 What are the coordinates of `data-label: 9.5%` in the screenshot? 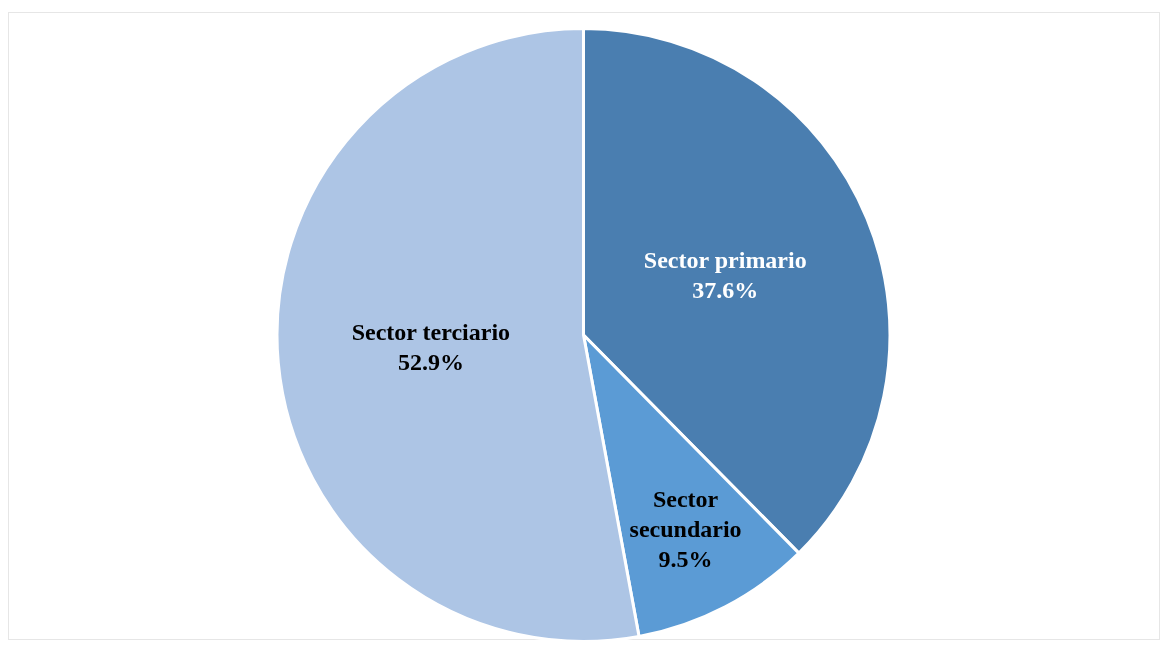 It's located at (685, 558).